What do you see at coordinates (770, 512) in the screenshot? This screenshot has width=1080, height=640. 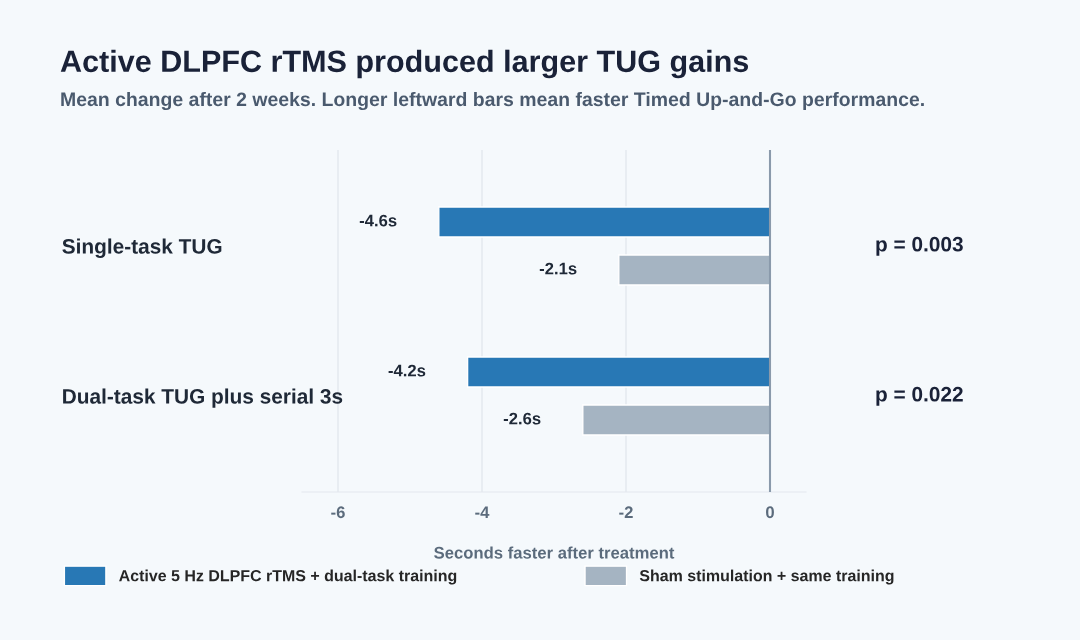 I see `x-tick-label: 0` at bounding box center [770, 512].